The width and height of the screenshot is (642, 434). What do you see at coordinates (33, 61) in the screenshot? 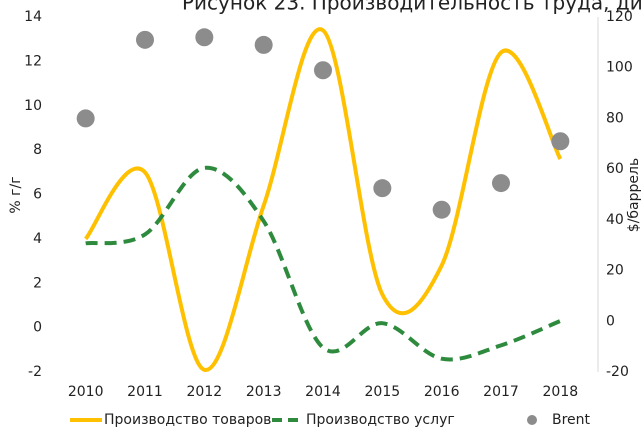
I see `y-tick-label: 12` at bounding box center [33, 61].